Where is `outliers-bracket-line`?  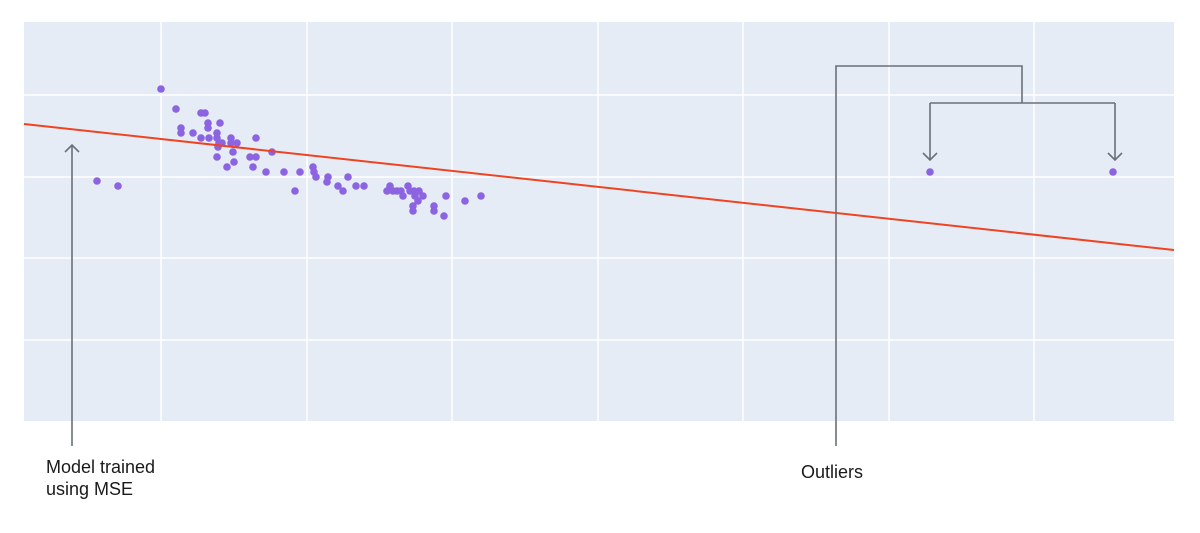 outliers-bracket-line is located at coordinates (929, 255).